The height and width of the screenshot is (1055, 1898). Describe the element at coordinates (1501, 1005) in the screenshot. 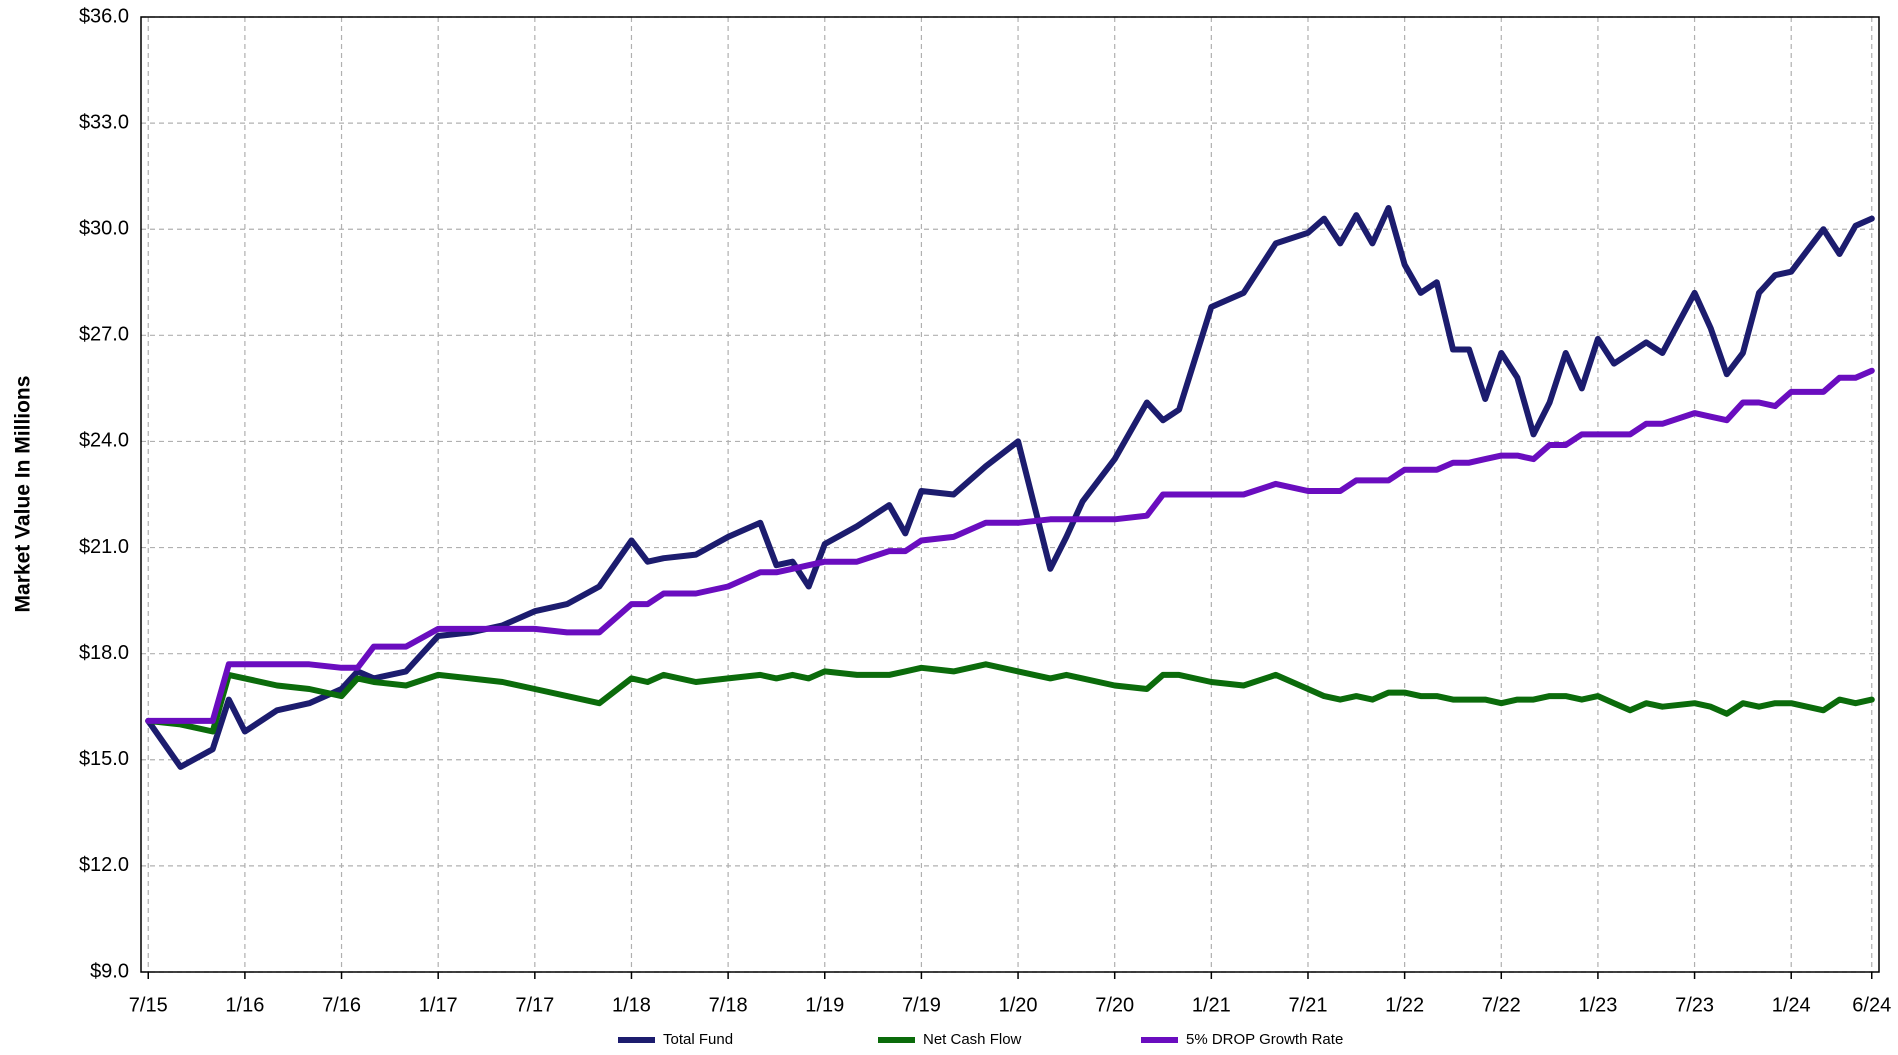

I see `x-tick-label: 7/22` at that location.